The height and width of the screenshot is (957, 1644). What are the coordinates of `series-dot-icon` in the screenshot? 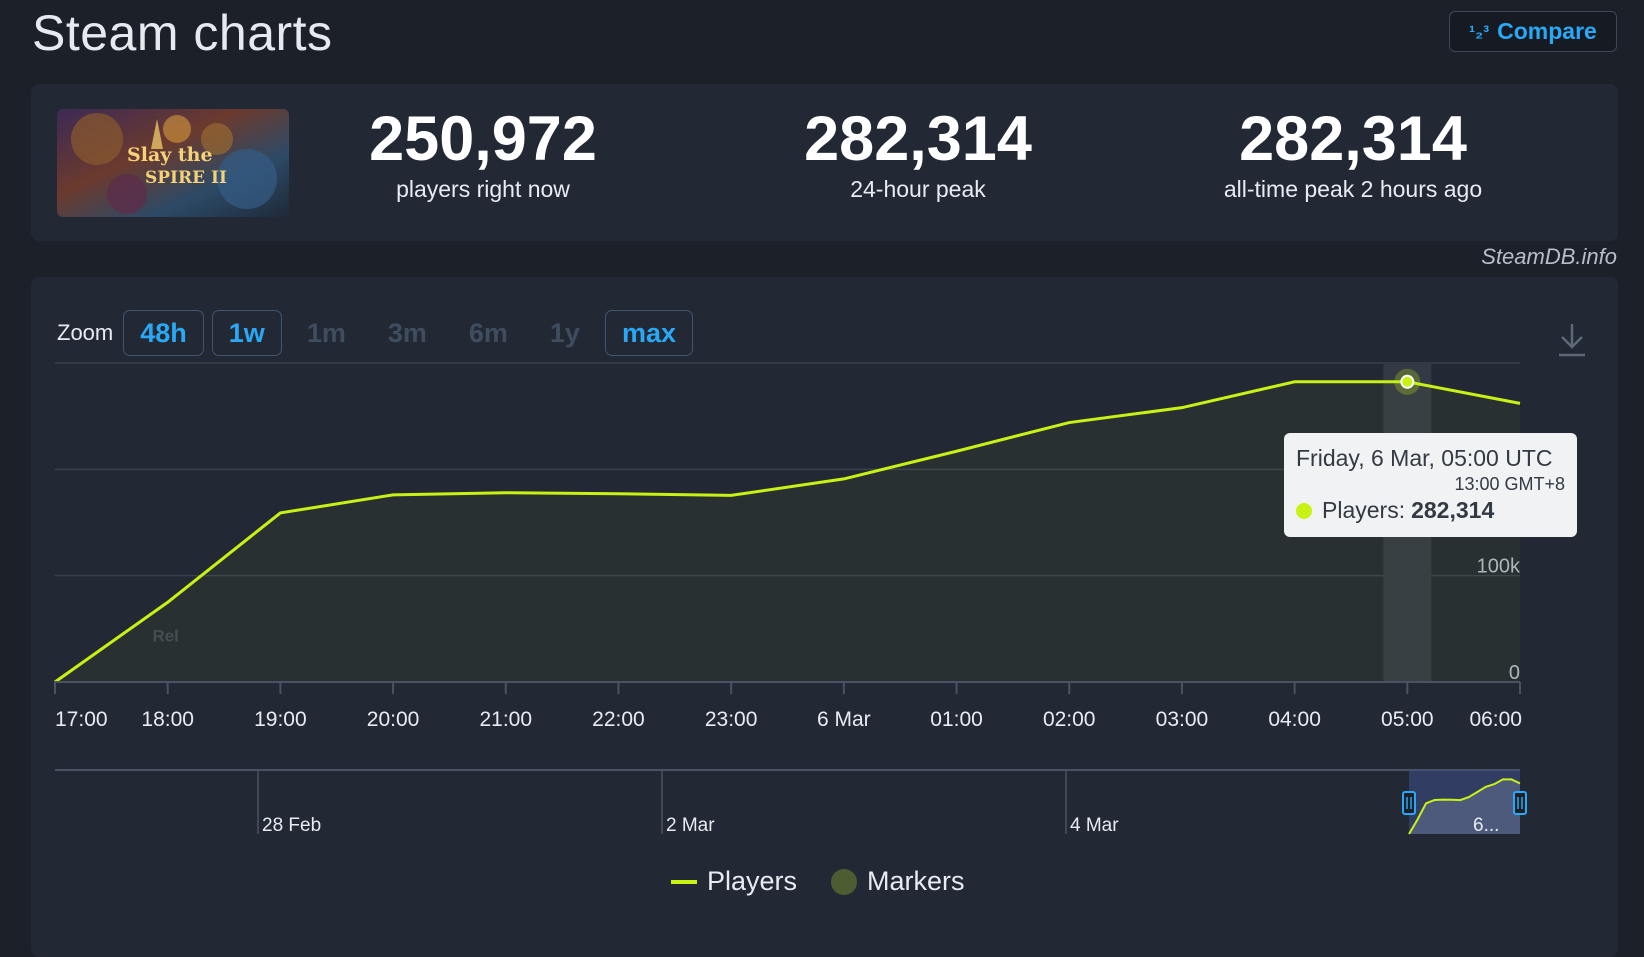 It's located at (1304, 510).